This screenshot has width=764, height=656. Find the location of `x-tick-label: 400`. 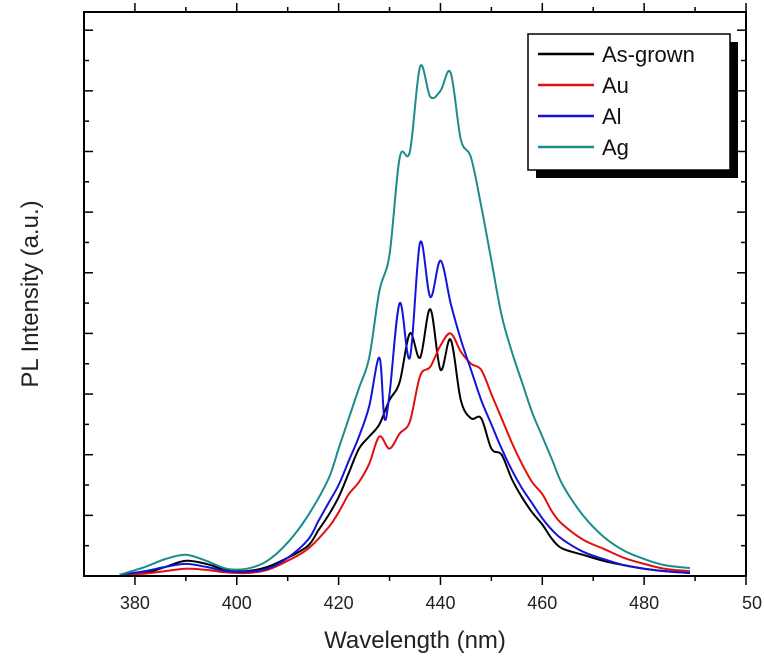

x-tick-label: 400 is located at coordinates (237, 603).